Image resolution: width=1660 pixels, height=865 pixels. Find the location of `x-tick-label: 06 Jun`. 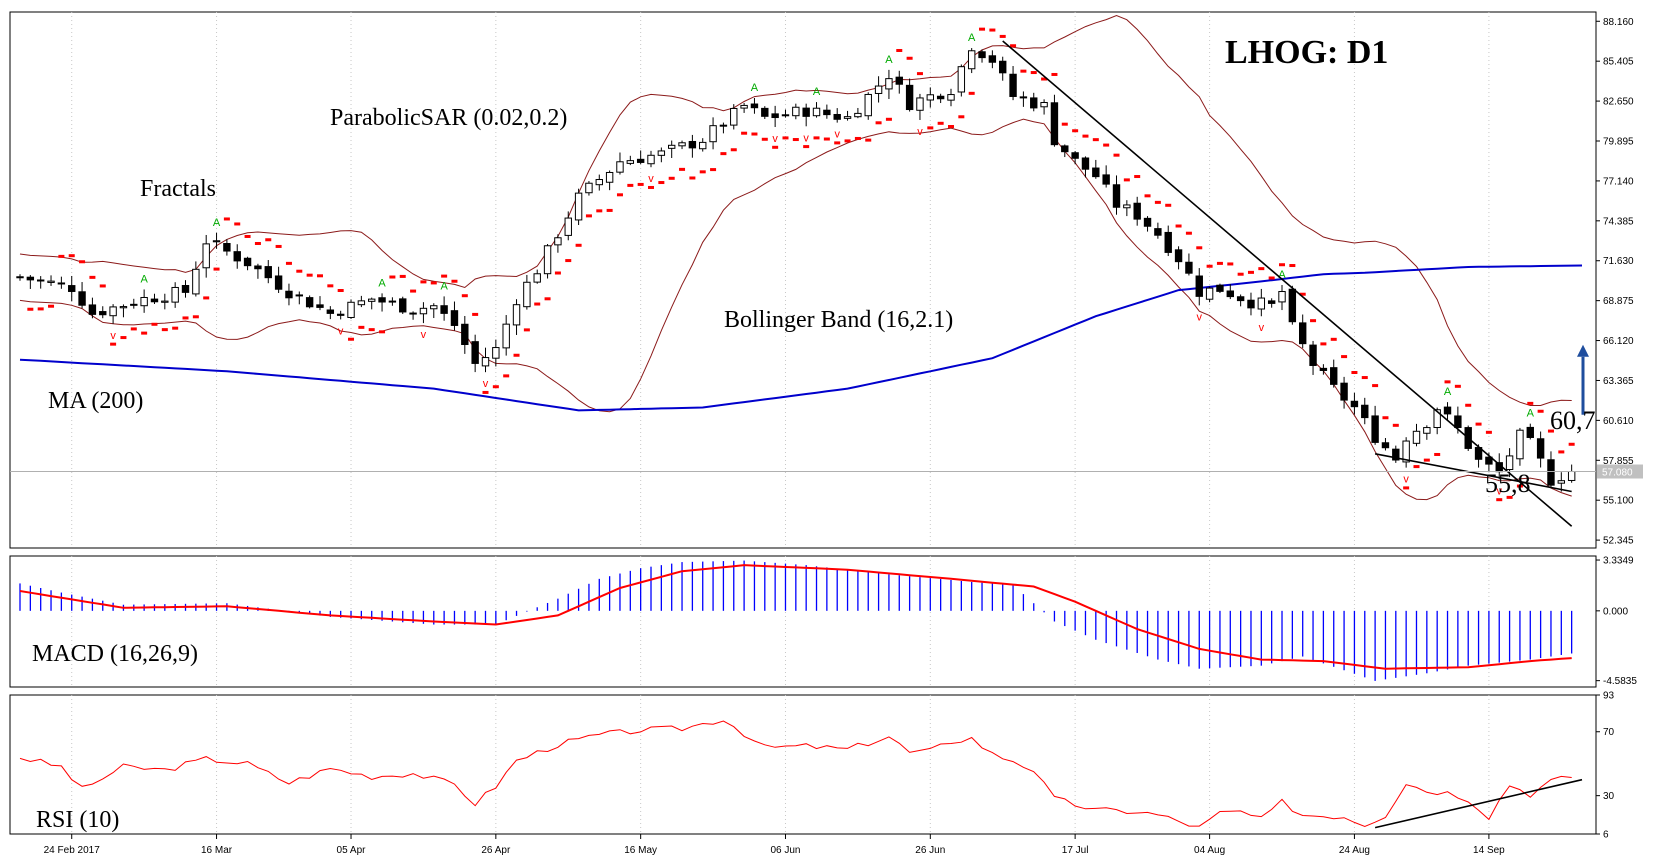

x-tick-label: 06 Jun is located at coordinates (785, 850).